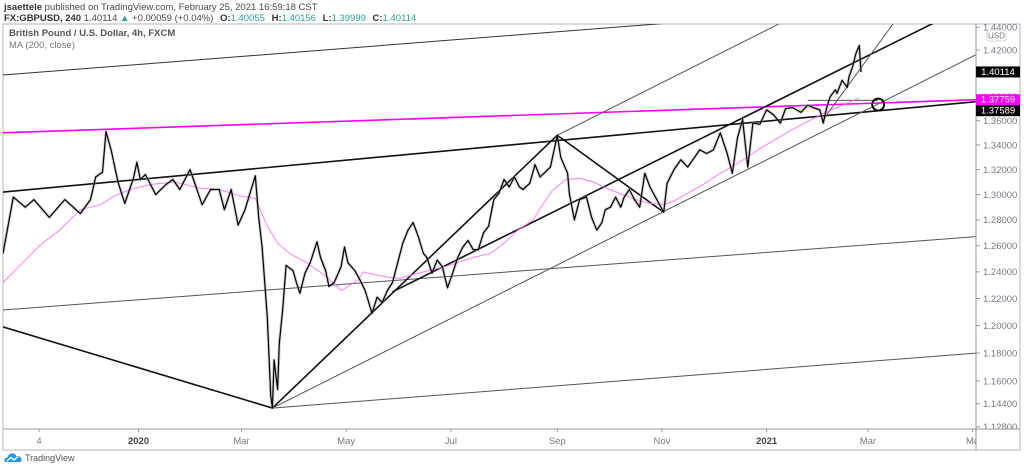  Describe the element at coordinates (1000, 246) in the screenshot. I see `price-tick-label: 1.26000` at that location.